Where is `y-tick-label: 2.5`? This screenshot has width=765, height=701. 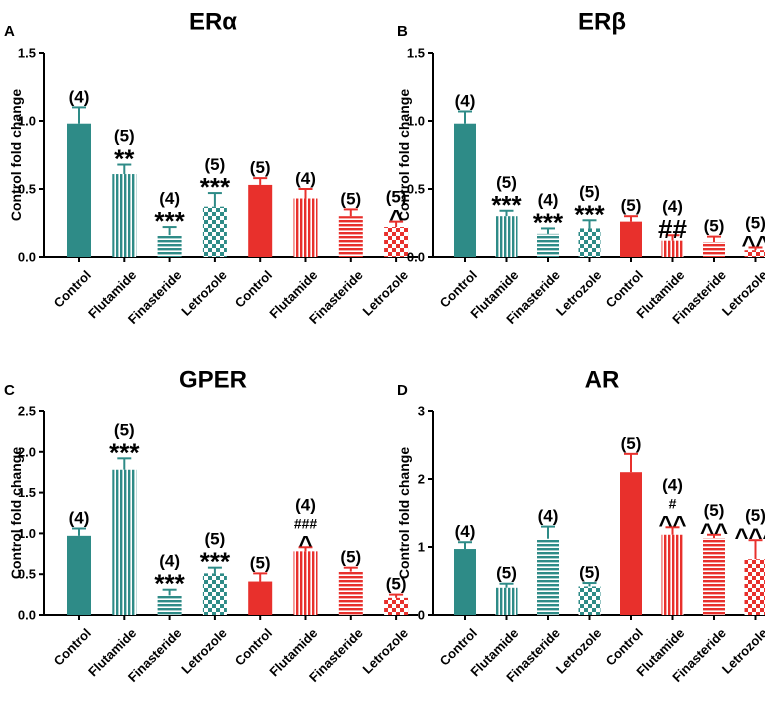 y-tick-label: 2.5 is located at coordinates (27, 411).